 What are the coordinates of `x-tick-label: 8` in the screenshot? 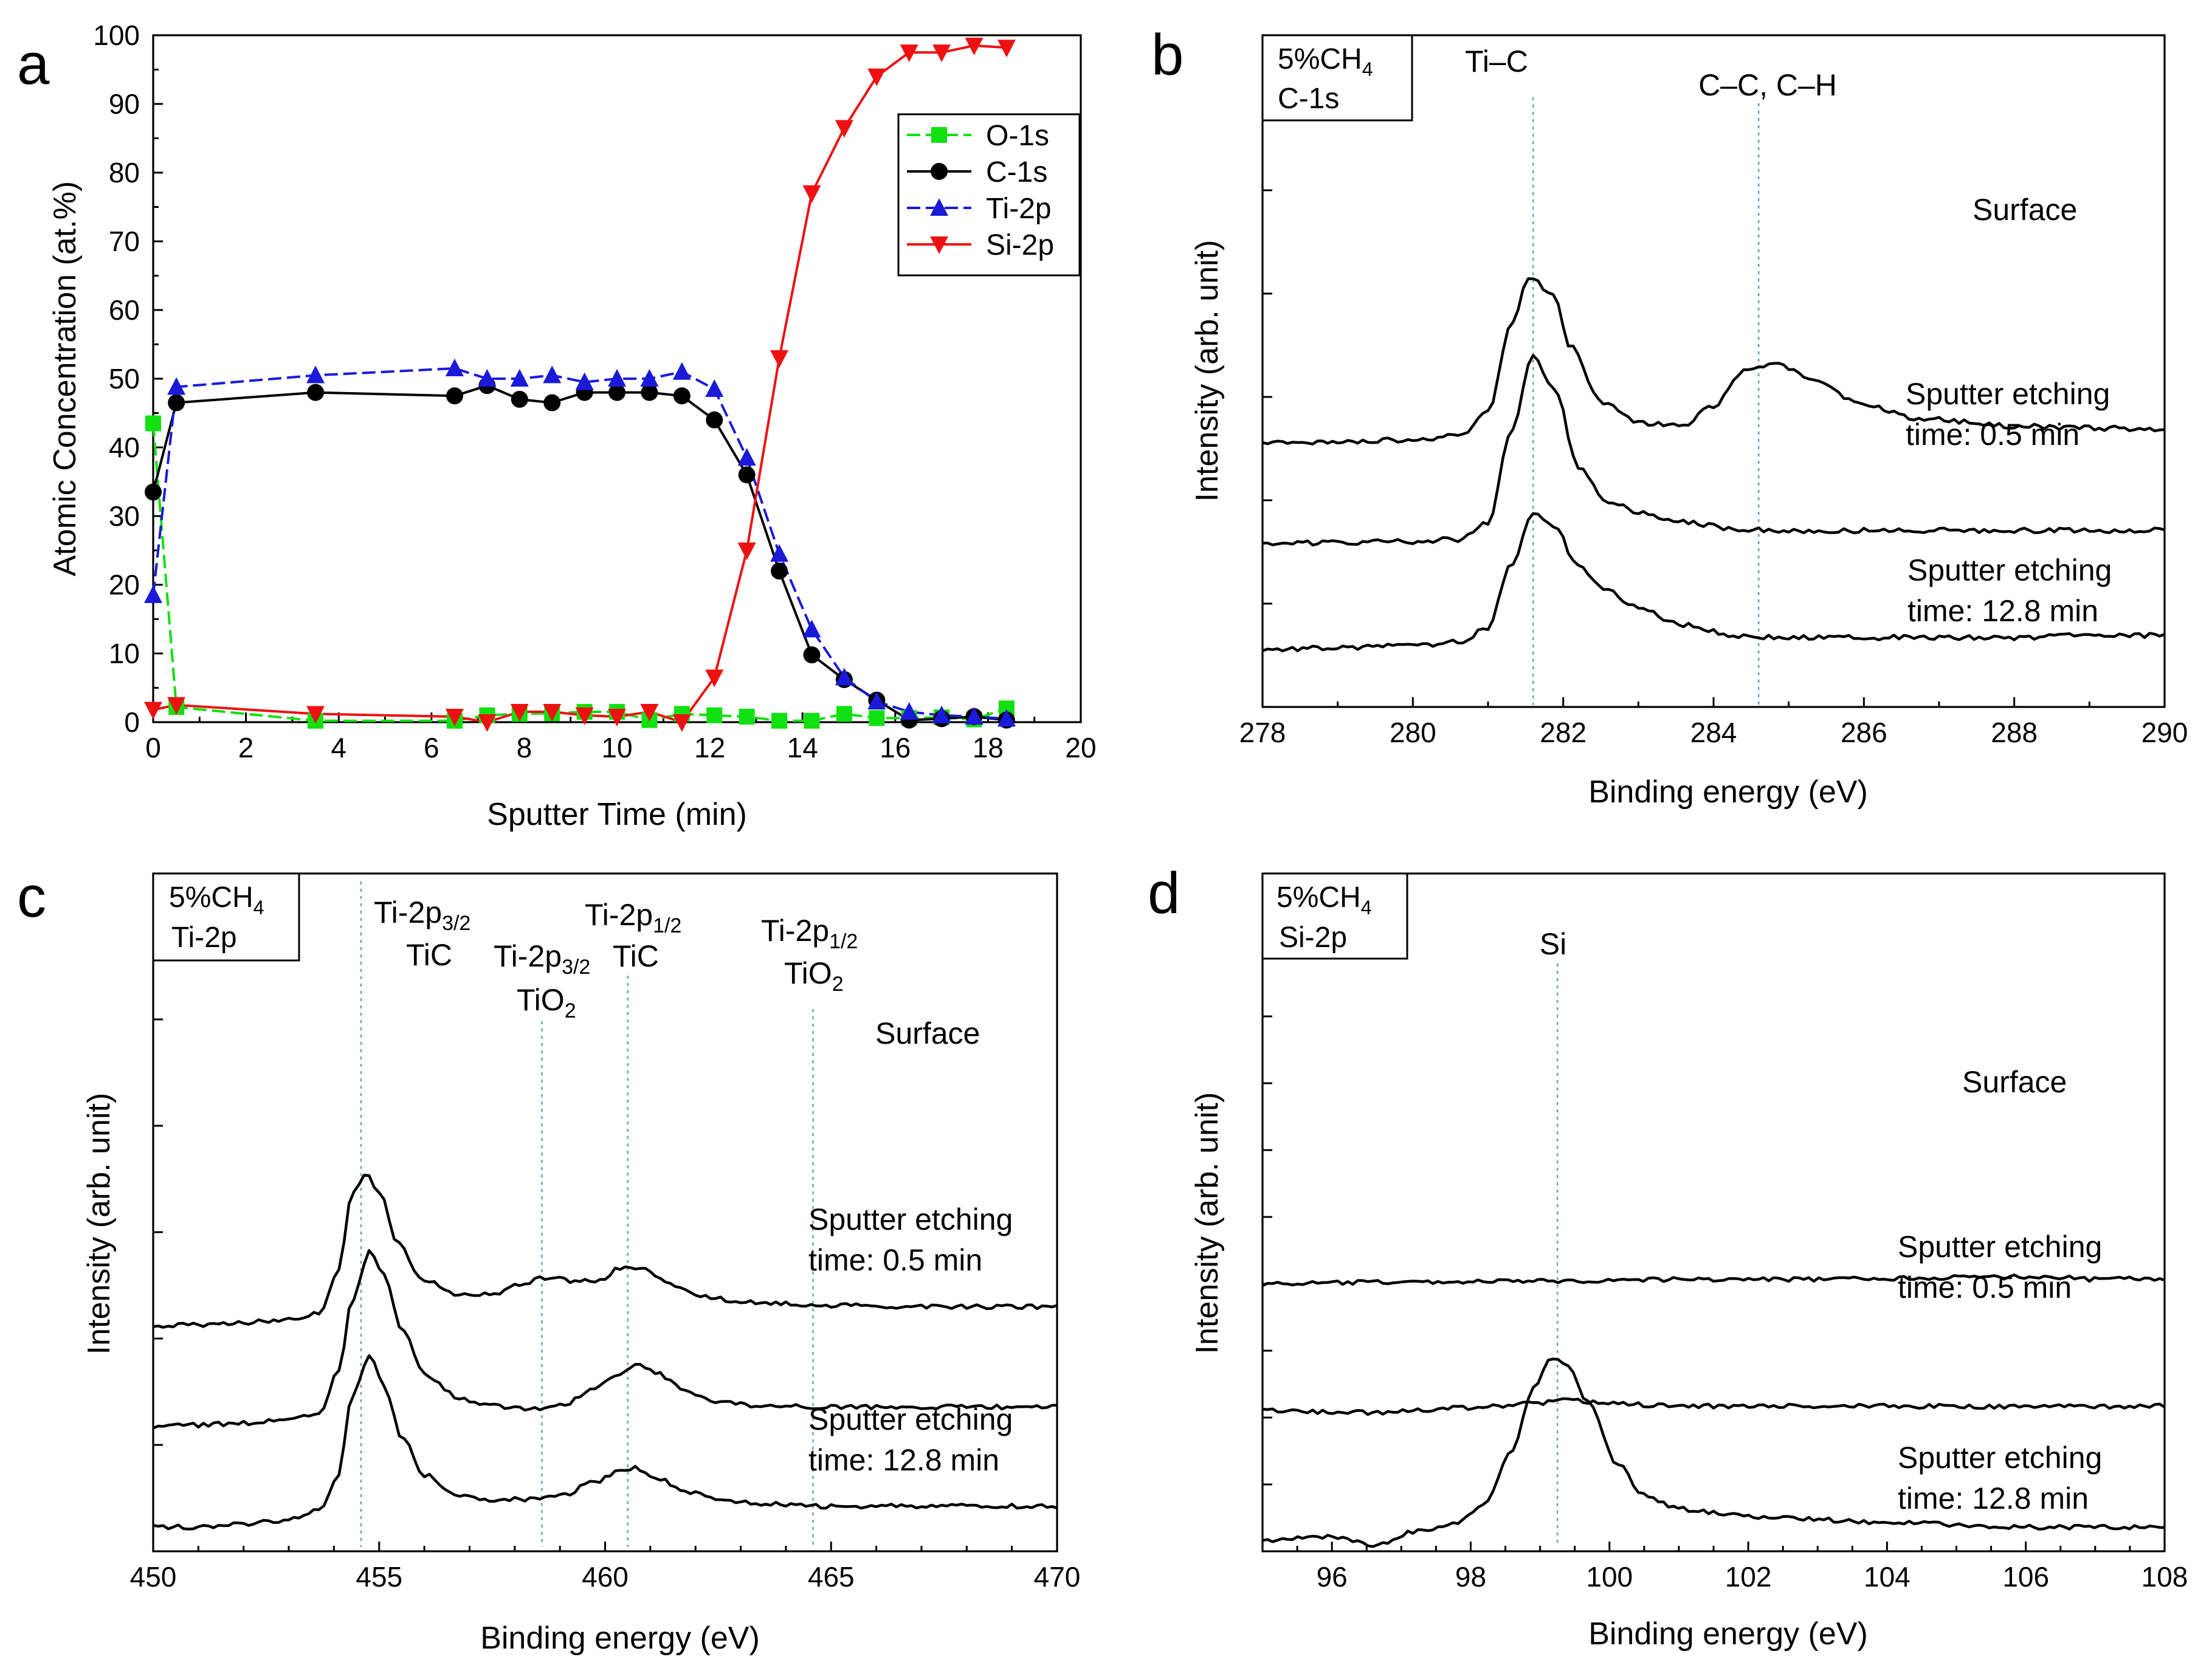 It's located at (524, 747).